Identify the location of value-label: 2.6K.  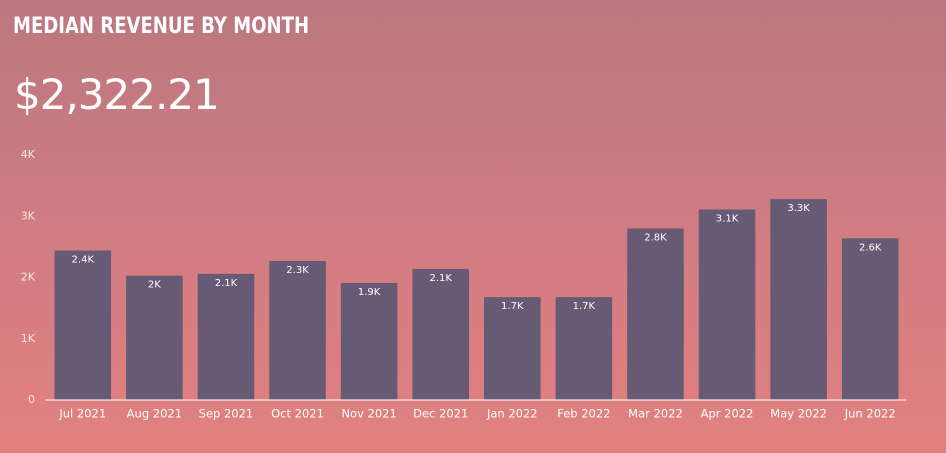
(870, 247).